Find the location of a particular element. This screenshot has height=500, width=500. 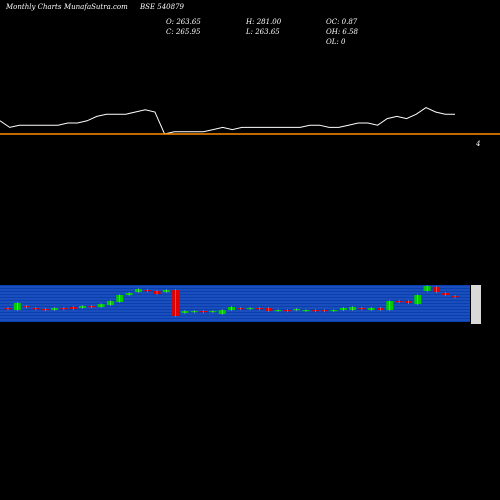

price-line is located at coordinates (227, 121).